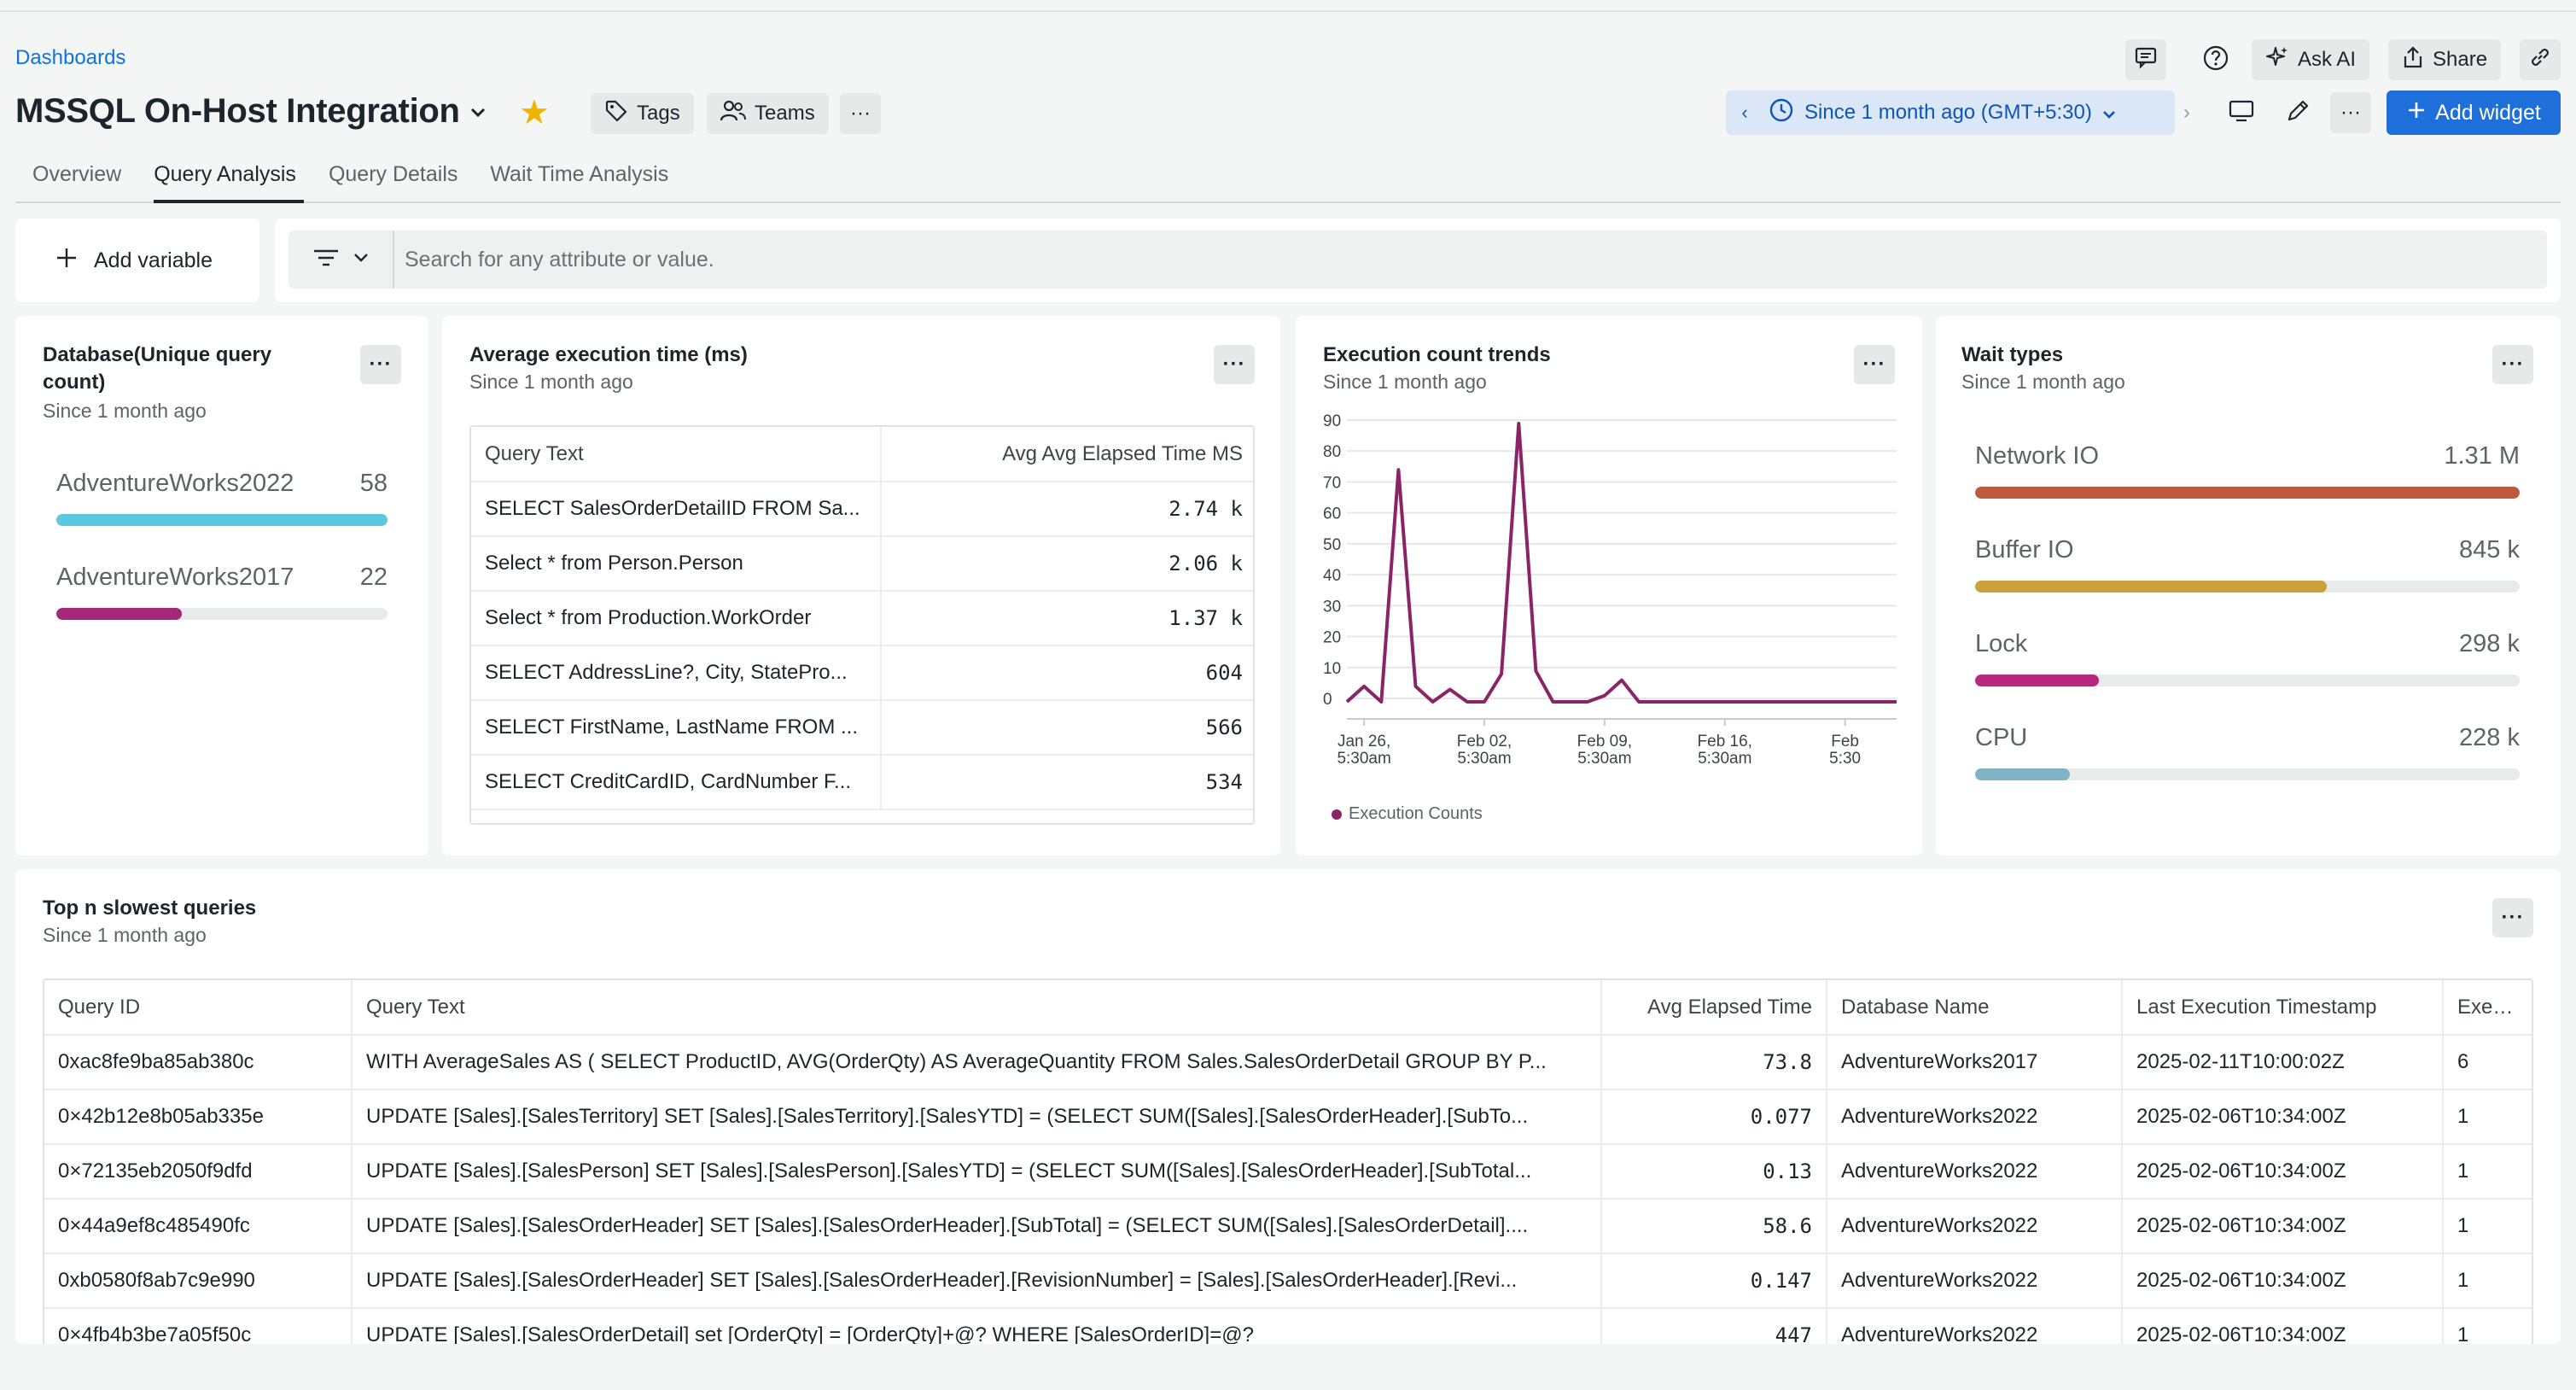 The width and height of the screenshot is (2576, 1390). Describe the element at coordinates (2489, 737) in the screenshot. I see `bar-value: 228 k` at that location.